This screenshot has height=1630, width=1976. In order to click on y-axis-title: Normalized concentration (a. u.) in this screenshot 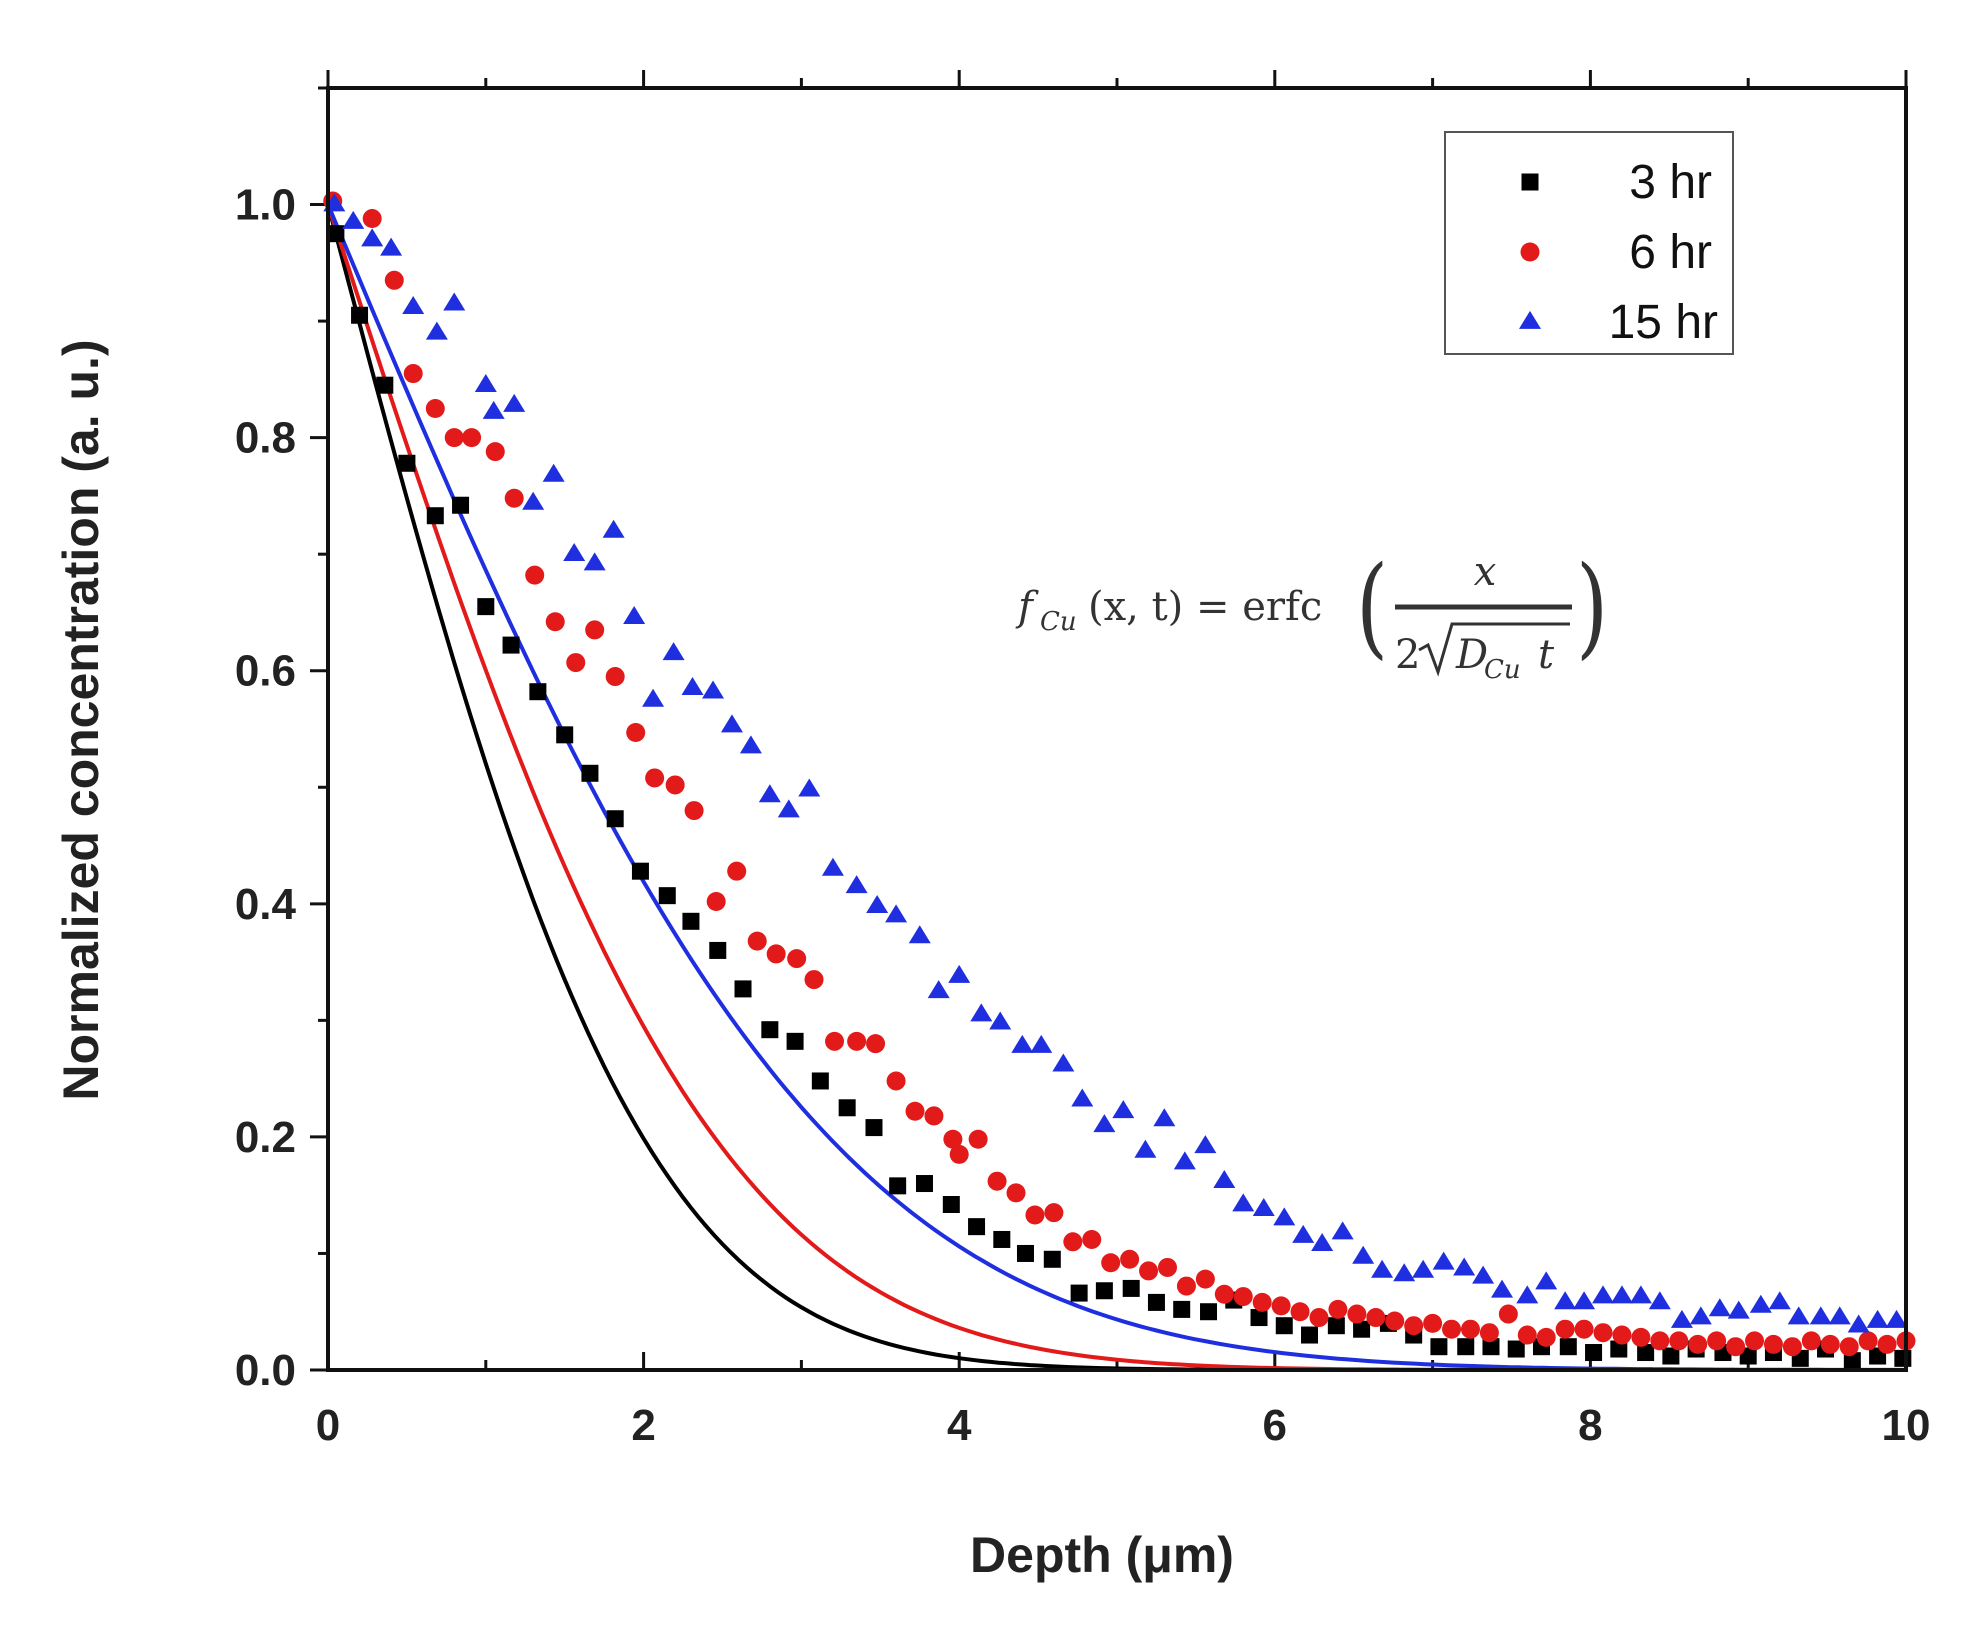, I will do `click(81, 719)`.